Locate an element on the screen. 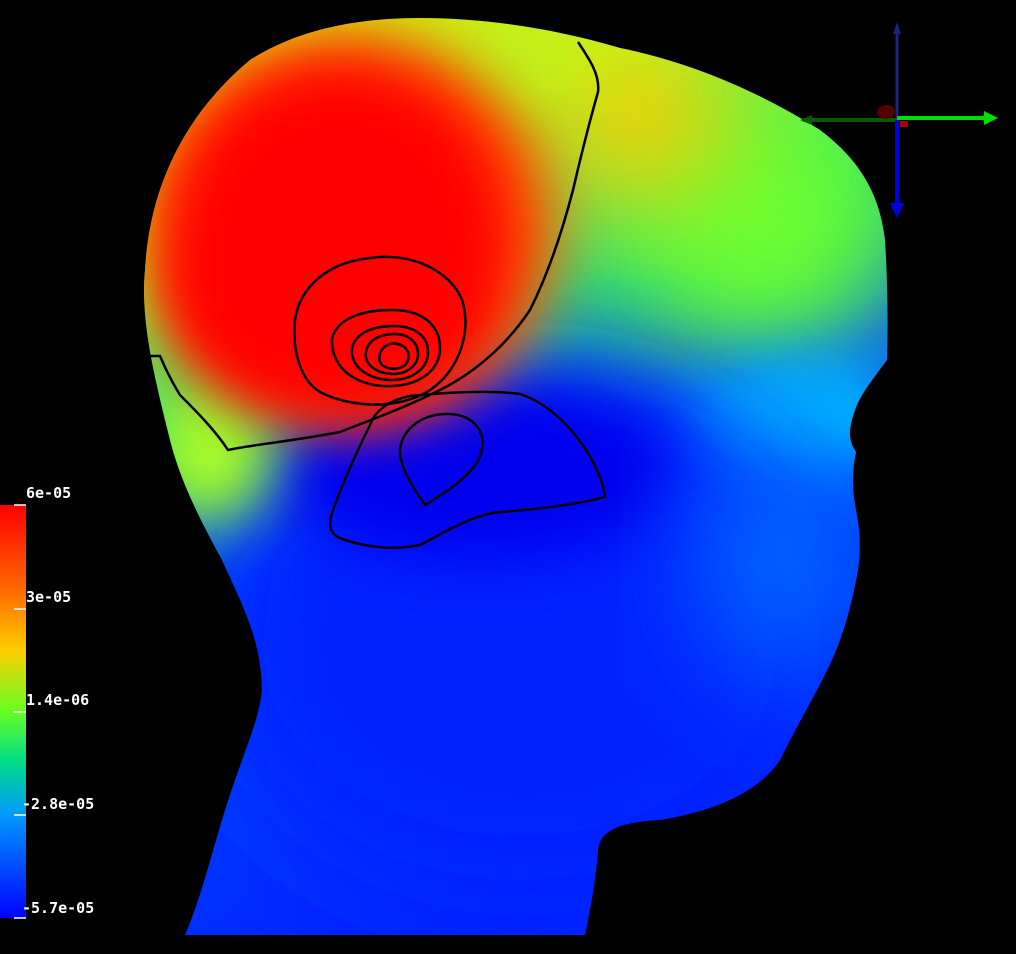  colorbar-tick-label: 6e-05 is located at coordinates (49, 493).